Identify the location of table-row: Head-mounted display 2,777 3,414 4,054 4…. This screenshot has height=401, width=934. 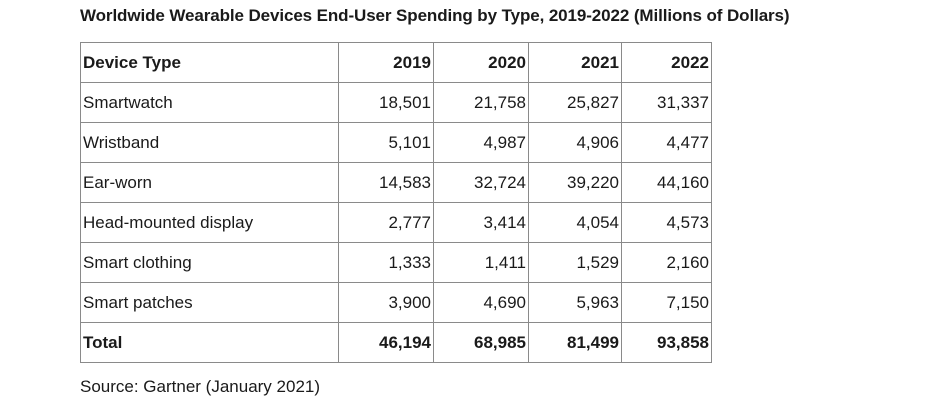
(396, 222).